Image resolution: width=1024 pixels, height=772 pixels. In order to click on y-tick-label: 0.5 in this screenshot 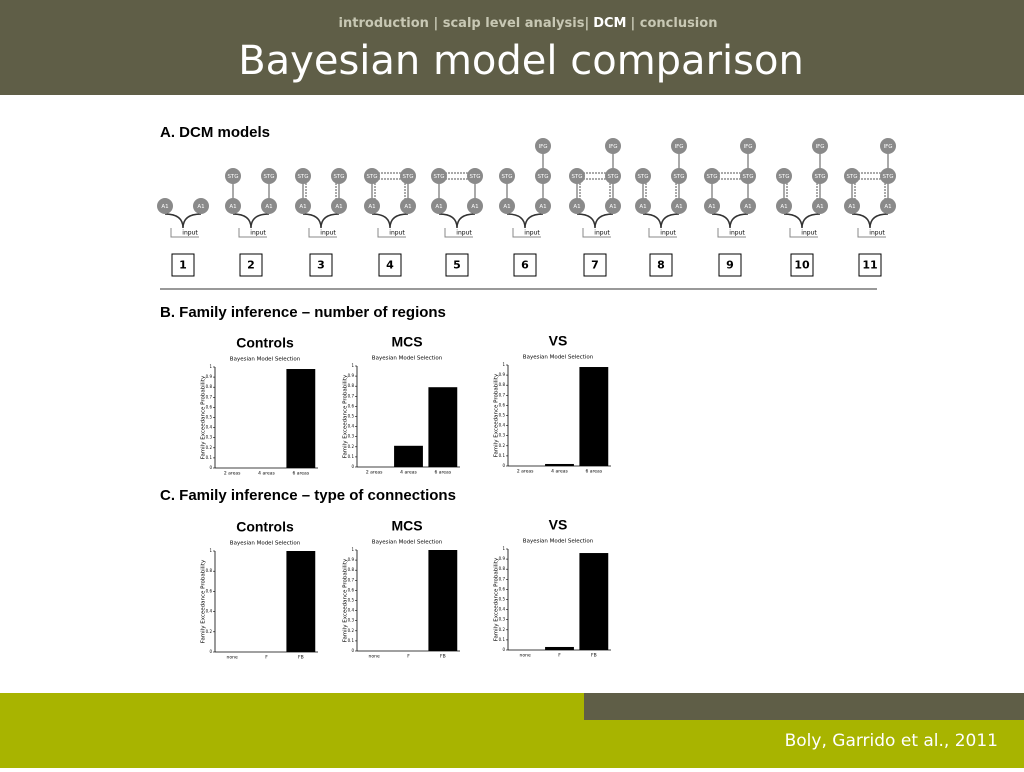, I will do `click(351, 416)`.